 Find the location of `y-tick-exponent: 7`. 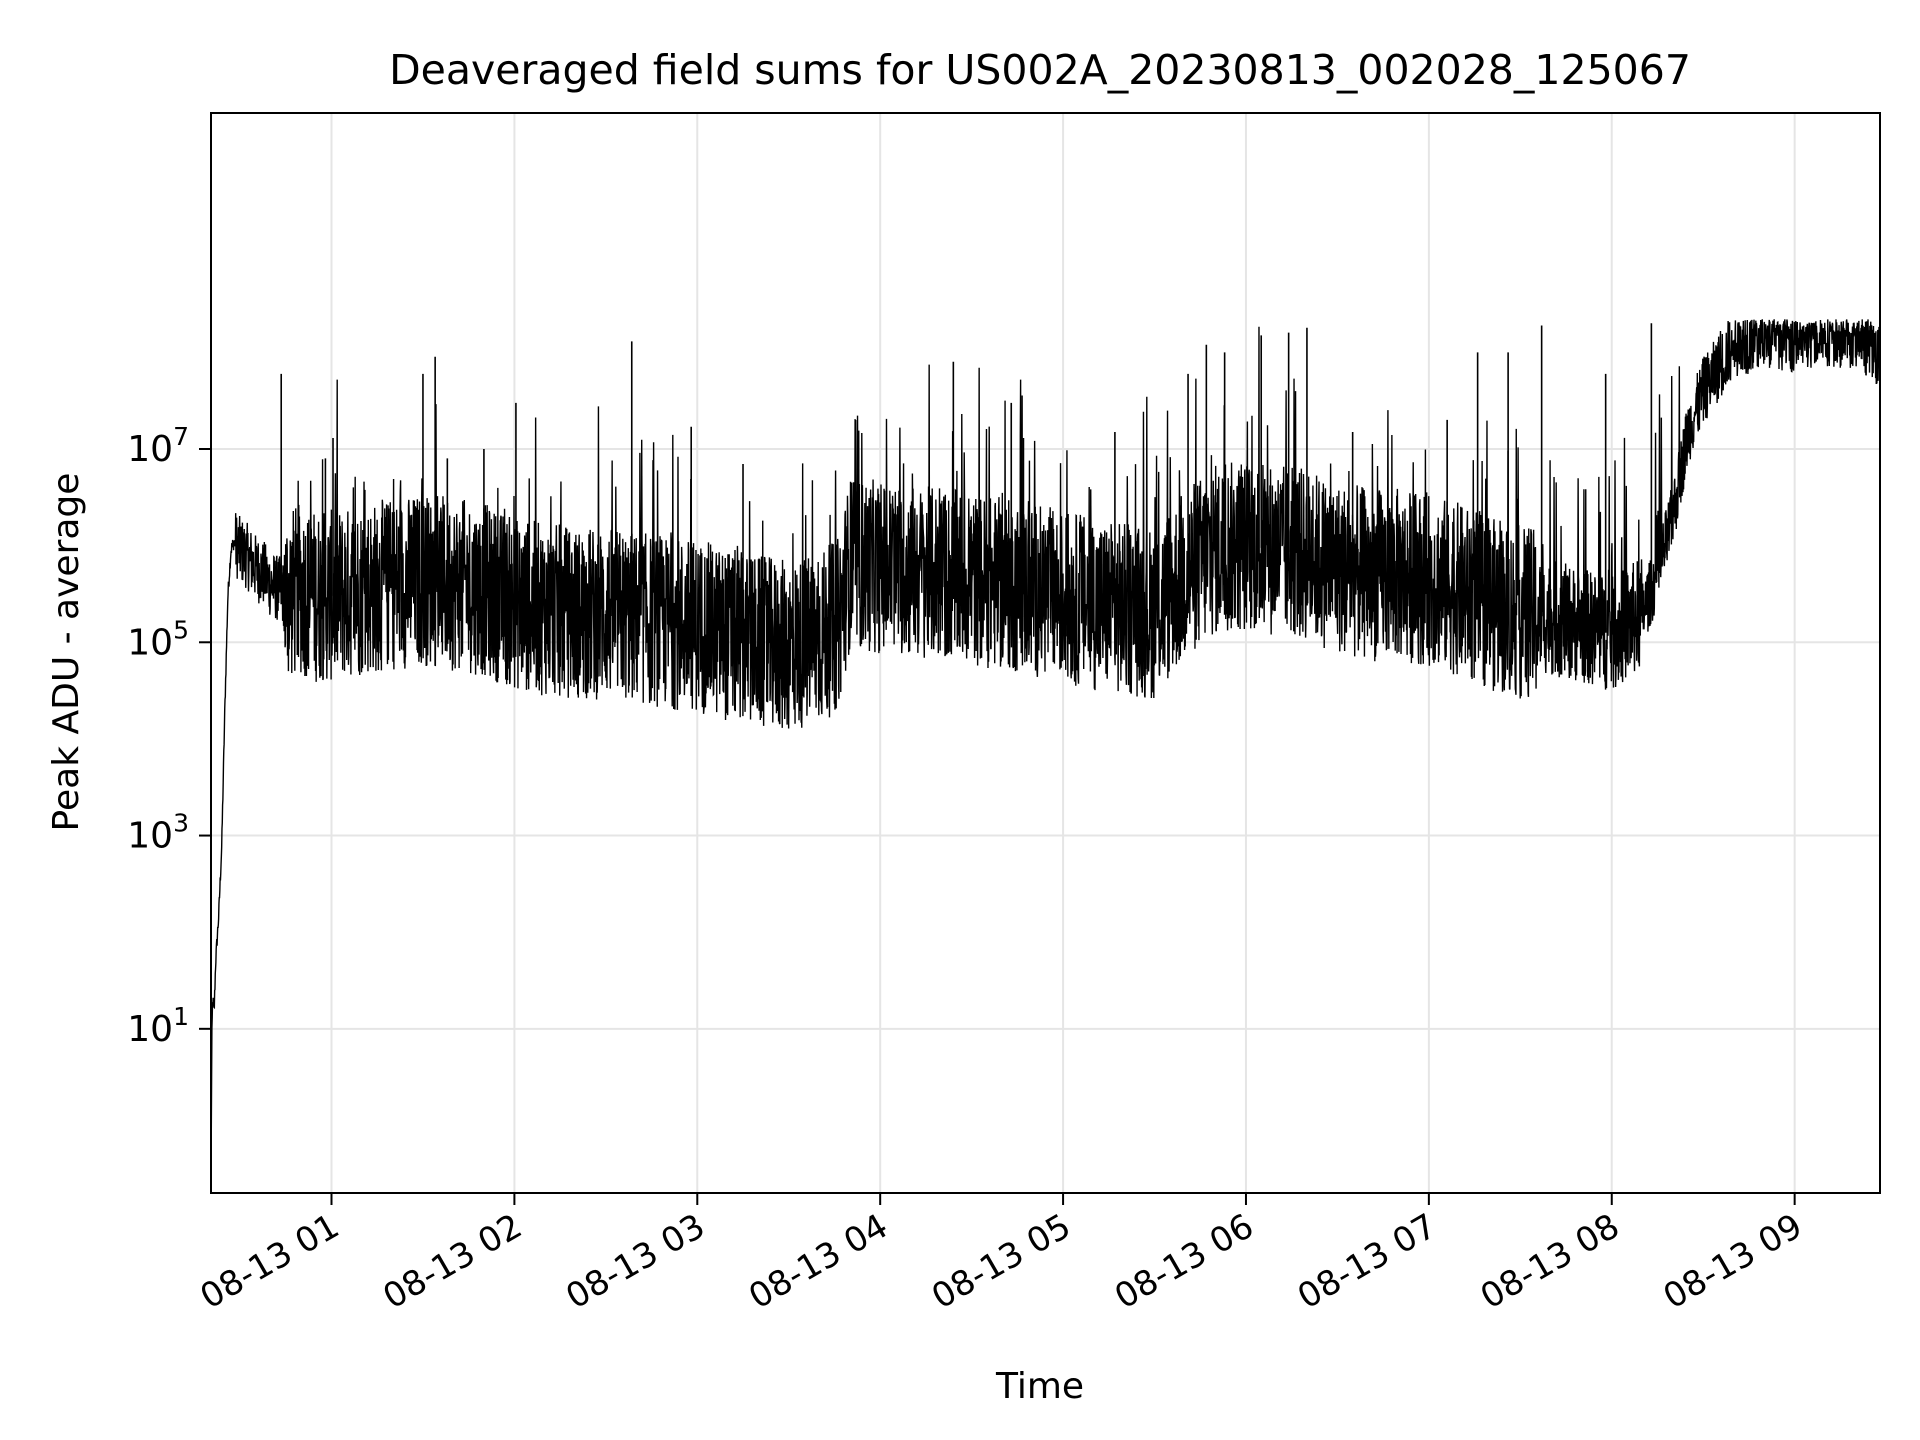

y-tick-exponent: 7 is located at coordinates (181, 436).